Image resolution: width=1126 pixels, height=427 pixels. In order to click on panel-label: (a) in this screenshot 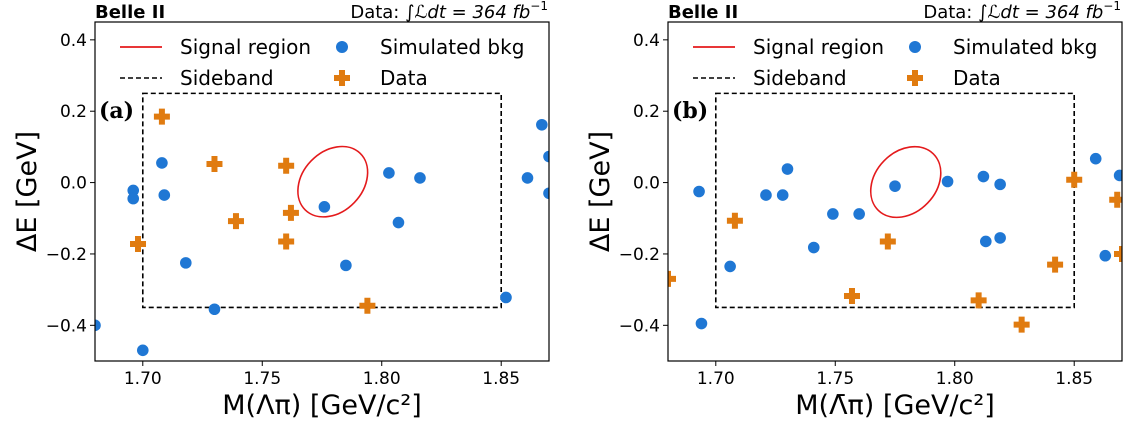, I will do `click(116, 111)`.